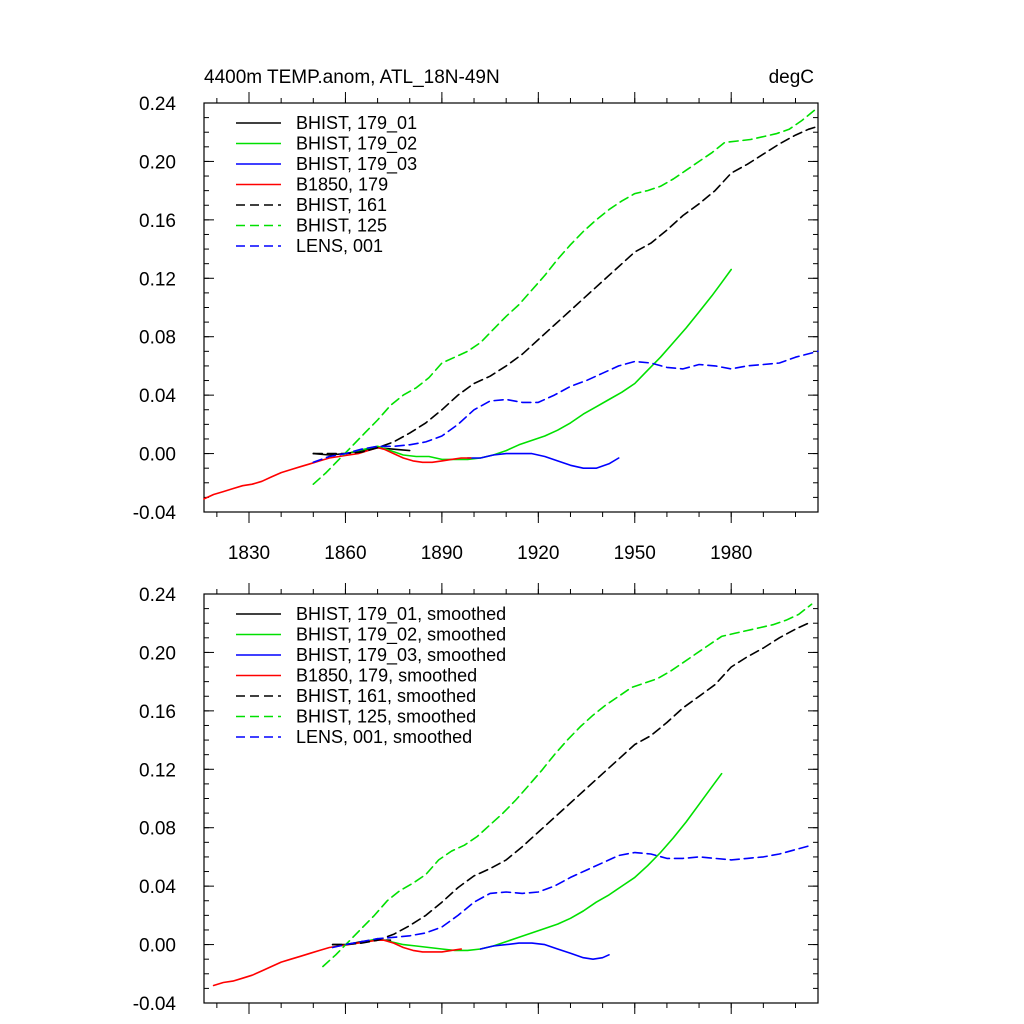  Describe the element at coordinates (386, 676) in the screenshot. I see `legend-label: B1850, 179, smoothed` at that location.